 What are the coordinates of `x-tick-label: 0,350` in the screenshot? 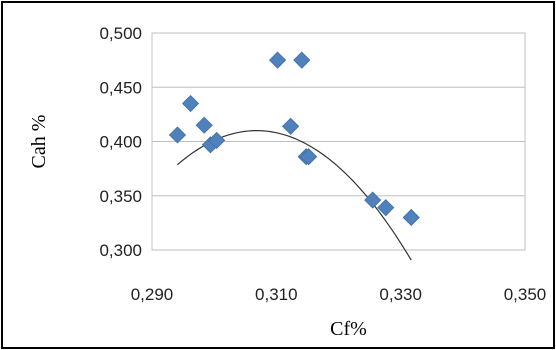 It's located at (525, 294).